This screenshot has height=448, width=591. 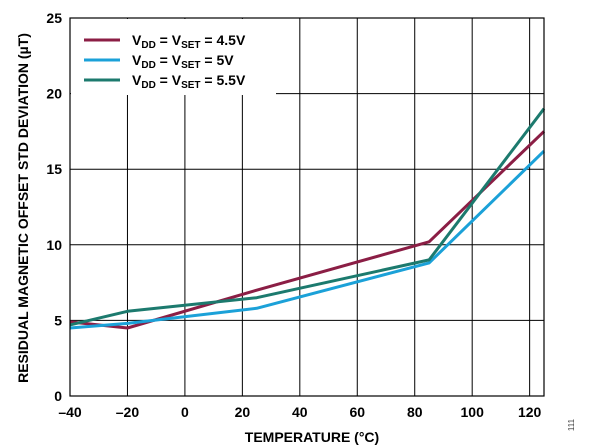 What do you see at coordinates (54, 94) in the screenshot?
I see `y-tick-label: 20` at bounding box center [54, 94].